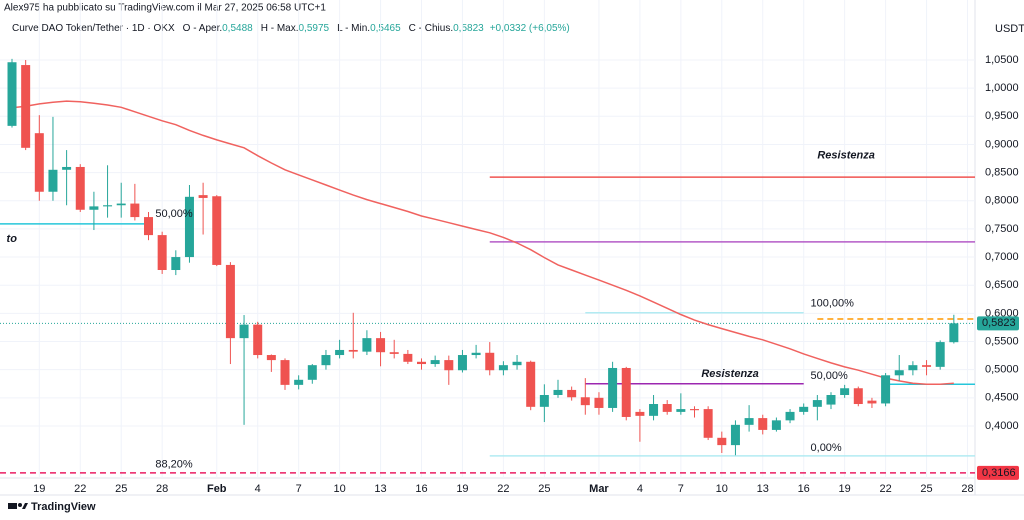 The image size is (1024, 520). I want to click on y-tick-label: 1,0000, so click(1002, 88).